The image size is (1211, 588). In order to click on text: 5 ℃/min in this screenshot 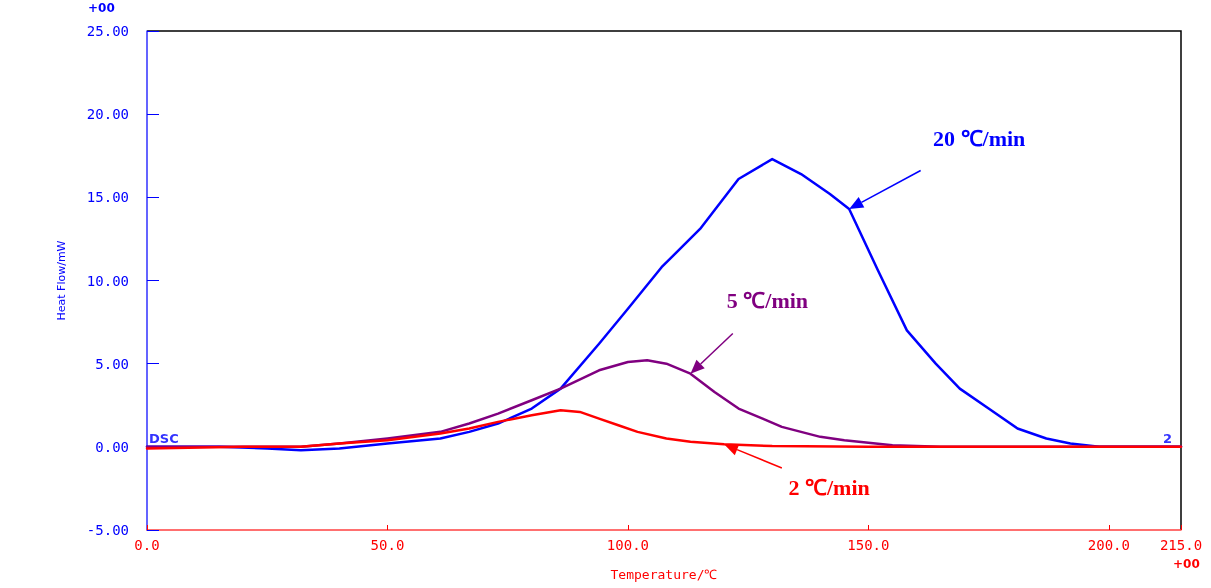, I will do `click(767, 301)`.